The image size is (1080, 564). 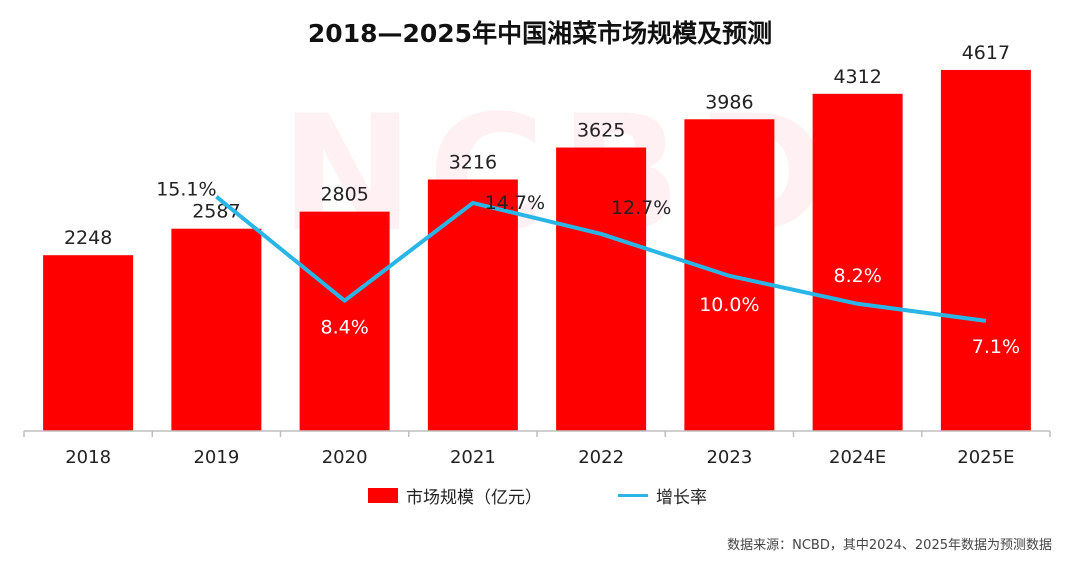 What do you see at coordinates (88, 343) in the screenshot?
I see `bar-2018` at bounding box center [88, 343].